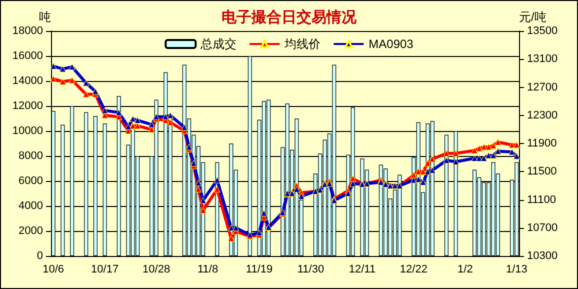  Describe the element at coordinates (27, 131) in the screenshot. I see `y-tick-label: 10000` at that location.